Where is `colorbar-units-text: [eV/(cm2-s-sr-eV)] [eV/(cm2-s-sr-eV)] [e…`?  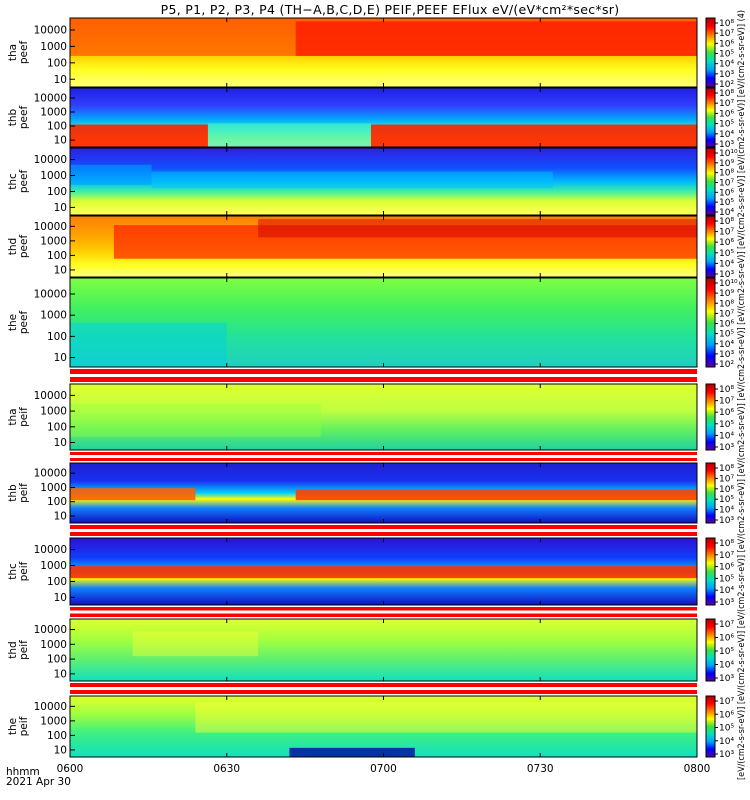 colorbar-units-text: [eV/(cm2-s-sr-eV)] [eV/(cm2-s-sr-eV)] [e… is located at coordinates (742, 395).